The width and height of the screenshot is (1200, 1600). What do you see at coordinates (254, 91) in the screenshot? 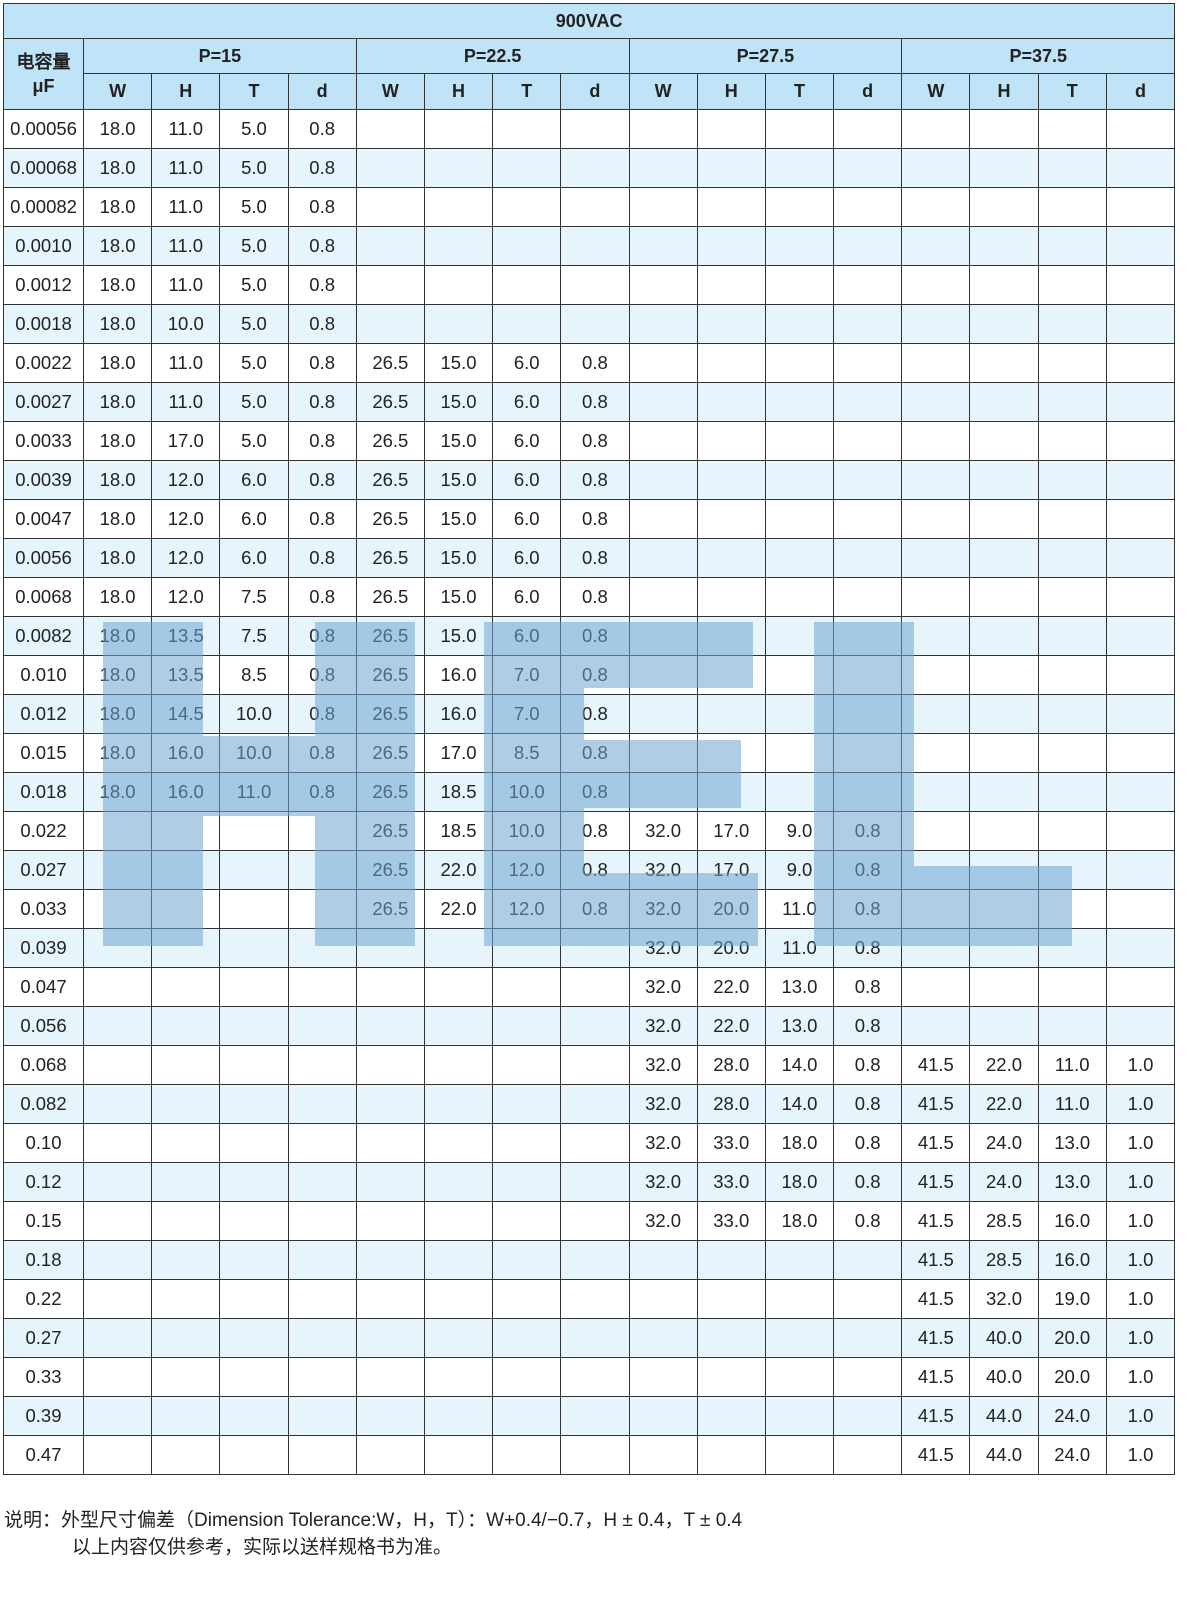
I see `column-header-t: T` at bounding box center [254, 91].